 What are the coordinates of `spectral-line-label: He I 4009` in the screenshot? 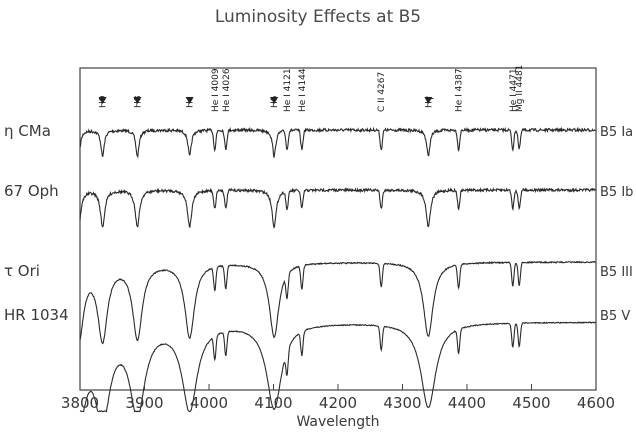 It's located at (216, 90).